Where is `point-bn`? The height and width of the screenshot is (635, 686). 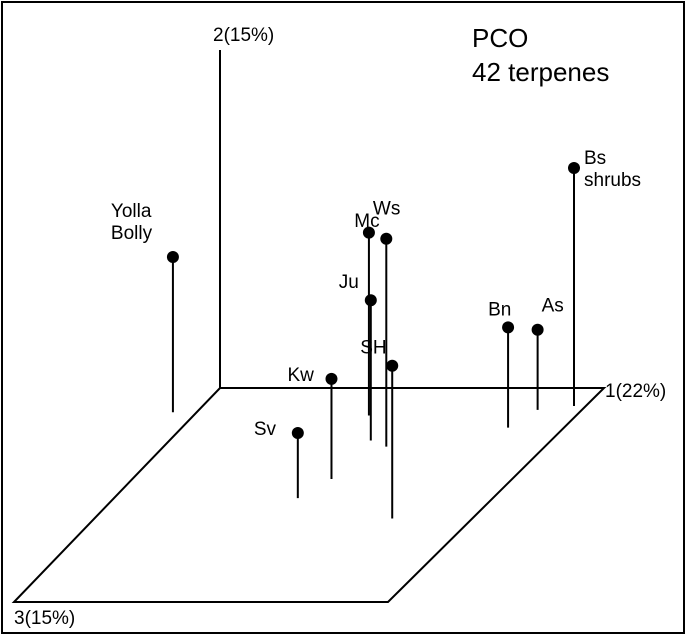
point-bn is located at coordinates (508, 327).